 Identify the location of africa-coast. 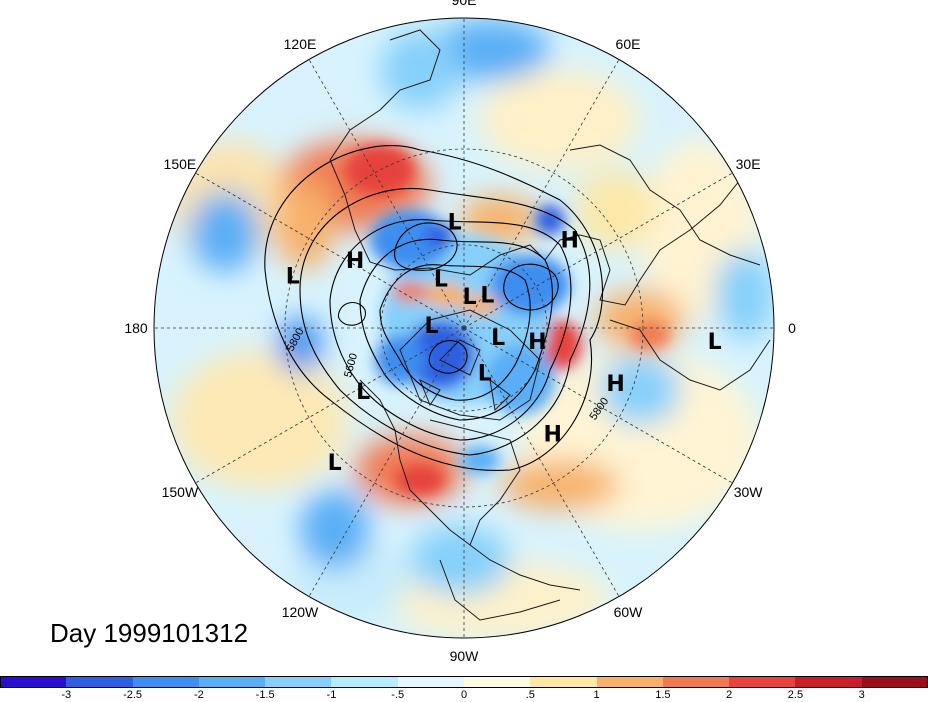
(690, 355).